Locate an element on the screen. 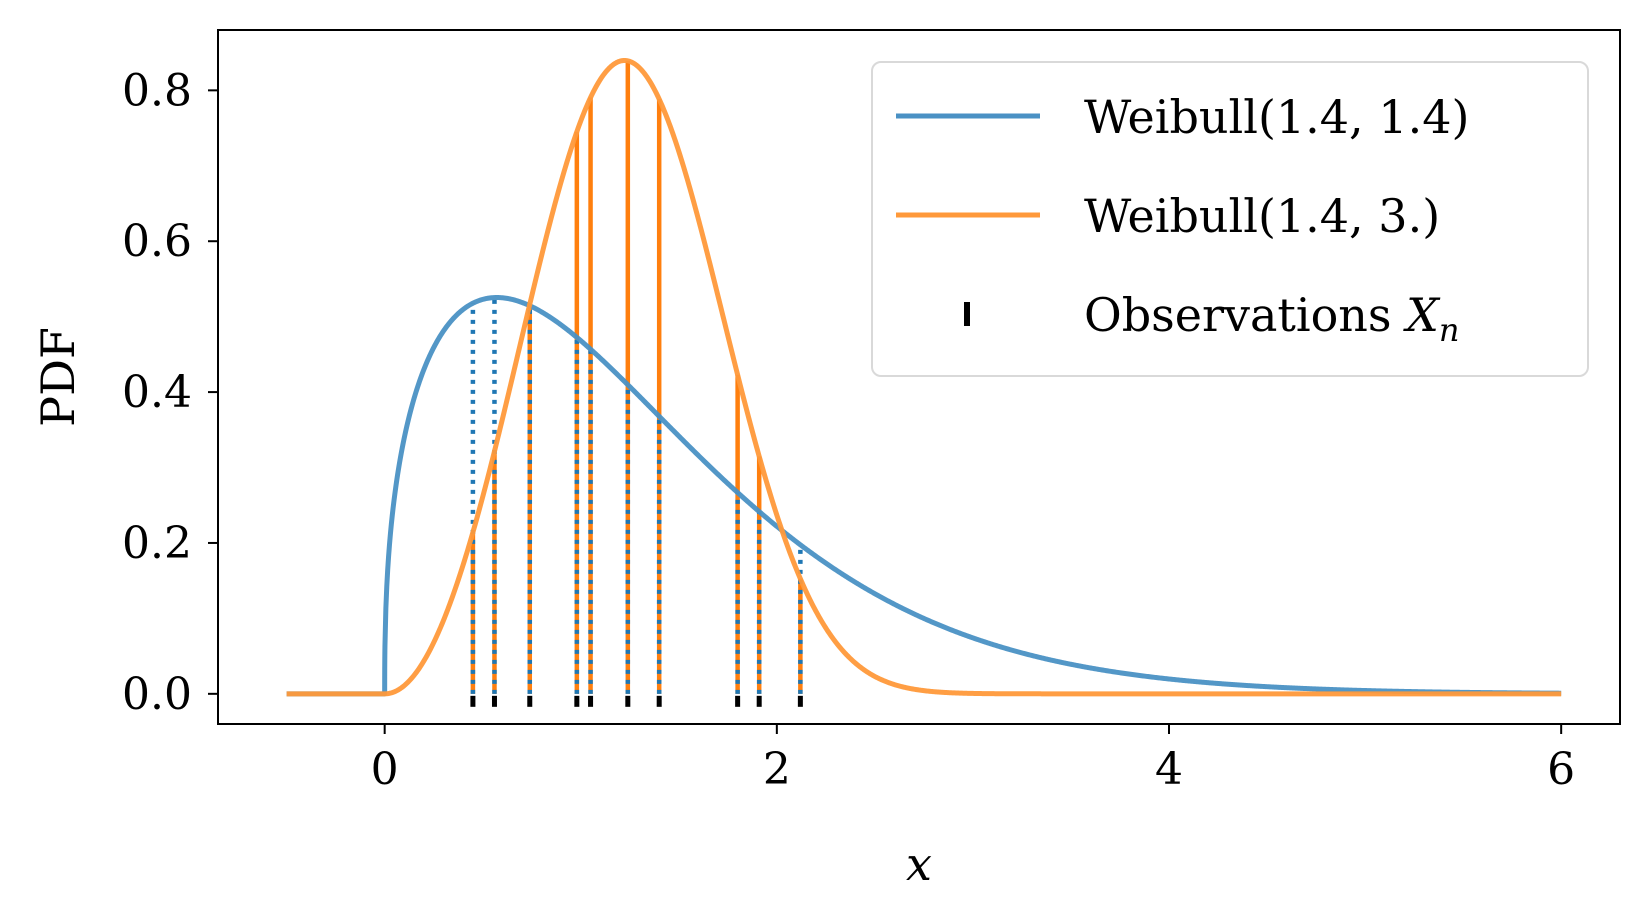 Image resolution: width=1642 pixels, height=916 pixels. x-tick-label-1: 2 is located at coordinates (777, 769).